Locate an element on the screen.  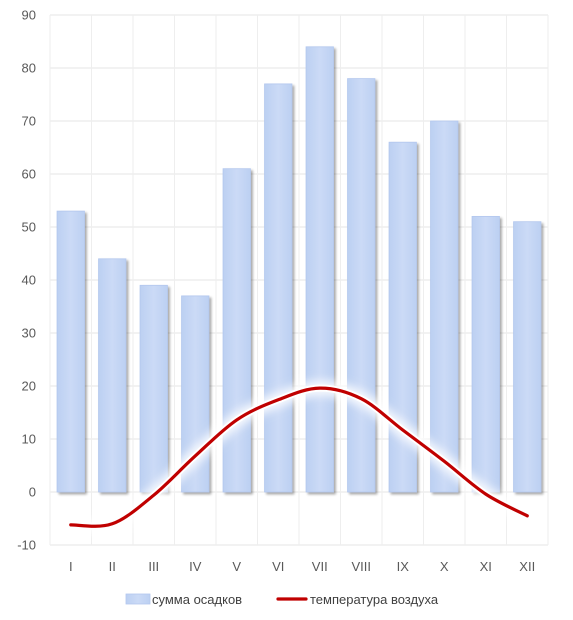
y-tick-label: 10 is located at coordinates (29, 439).